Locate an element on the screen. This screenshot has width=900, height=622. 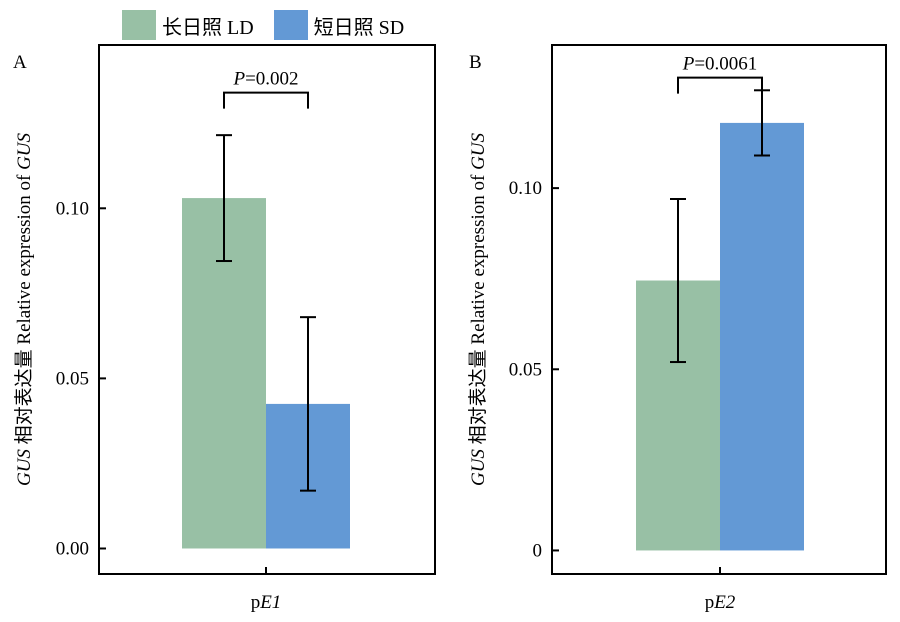
panel-a-error-bar-ld is located at coordinates (224, 198).